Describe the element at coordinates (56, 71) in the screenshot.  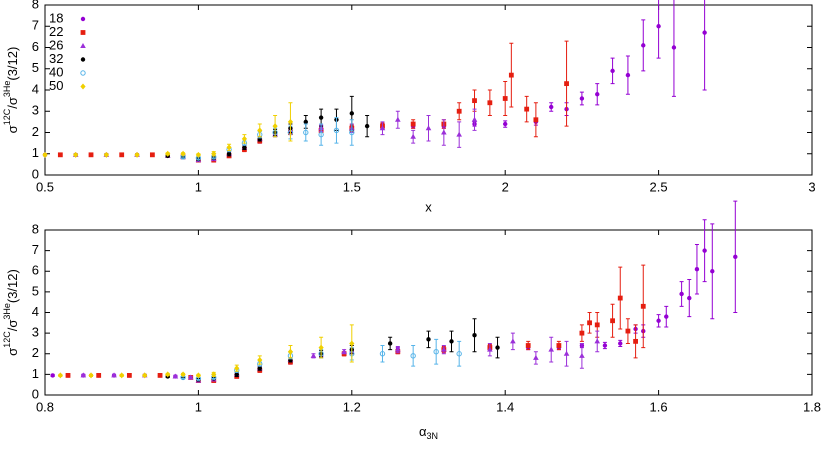
I see `legend-label: 40` at that location.